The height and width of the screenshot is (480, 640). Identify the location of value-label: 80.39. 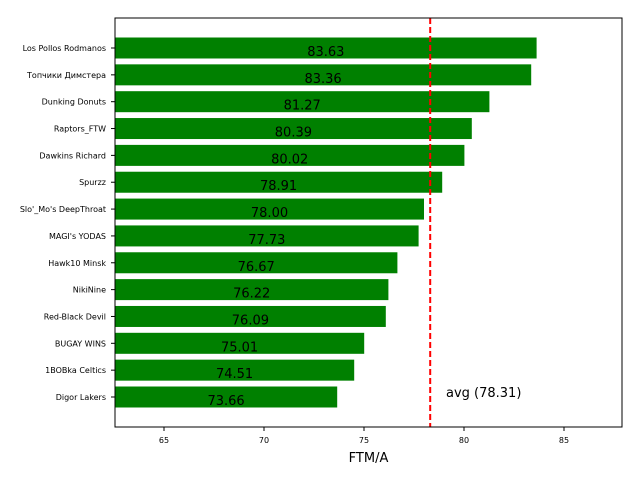
(293, 133).